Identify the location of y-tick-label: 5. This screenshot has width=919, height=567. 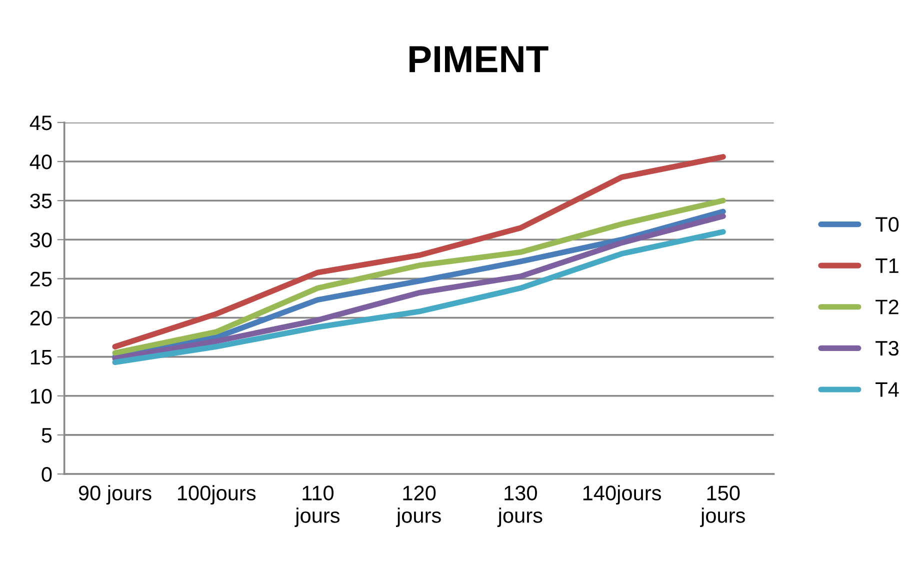
(47, 435).